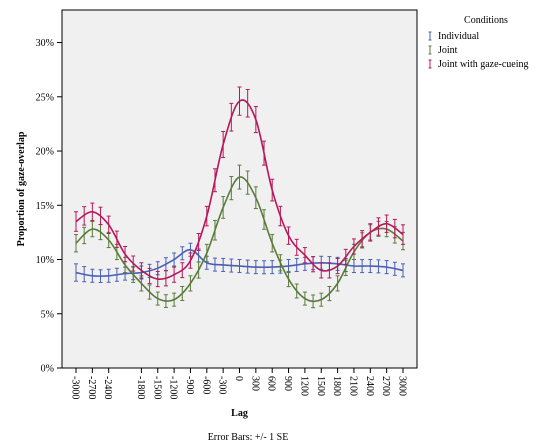  What do you see at coordinates (47, 369) in the screenshot?
I see `y-tick-label: 0%` at bounding box center [47, 369].